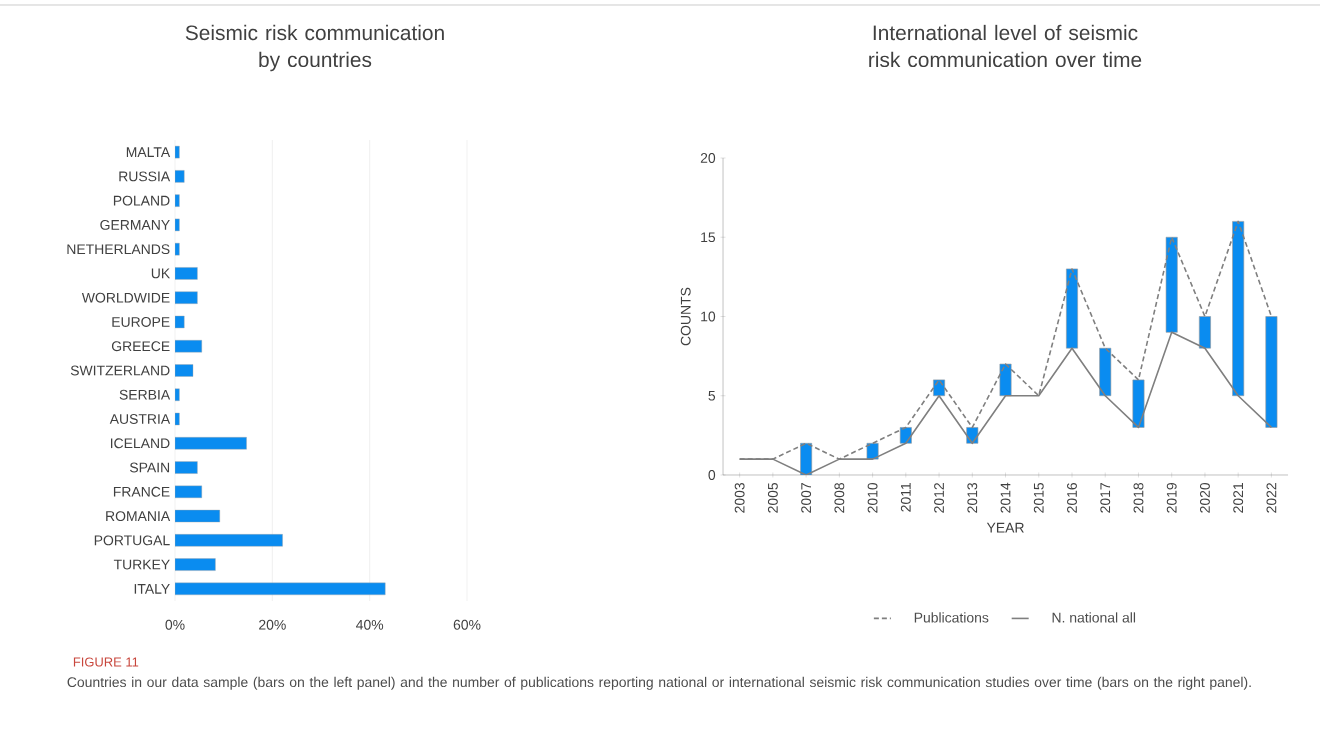  I want to click on x-tick-label: 2014, so click(1005, 497).